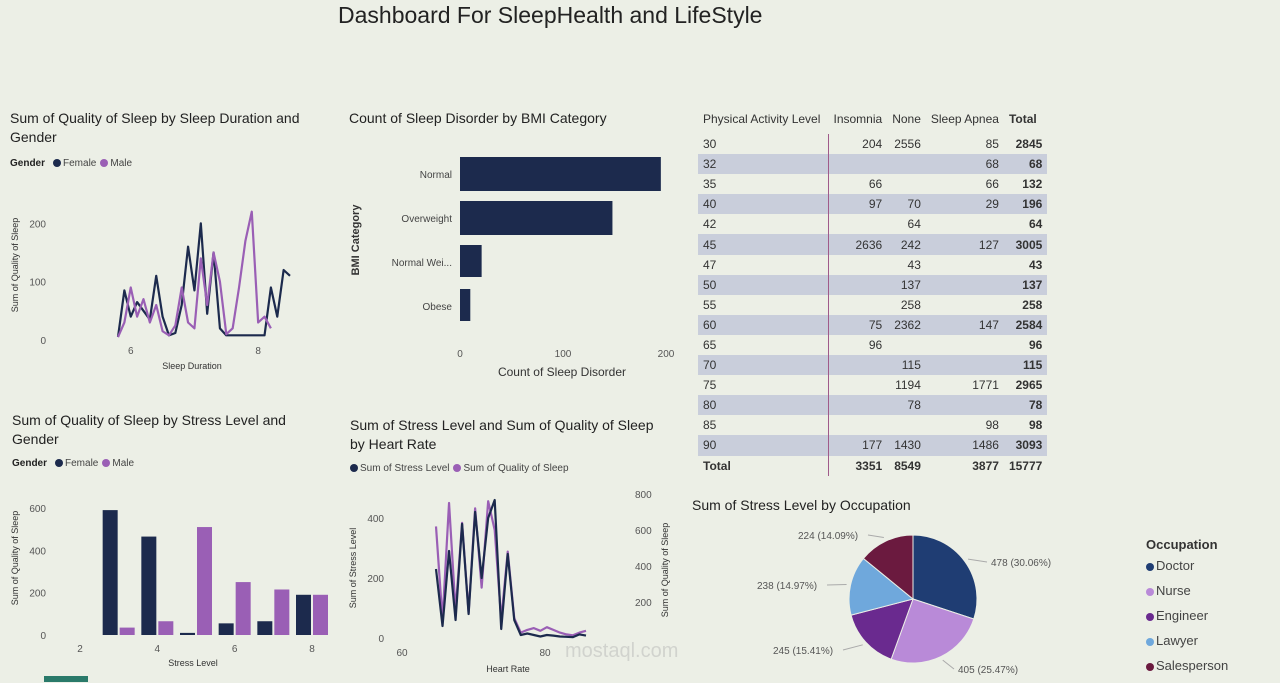  I want to click on matrix-cell-insomnia: 75, so click(858, 324).